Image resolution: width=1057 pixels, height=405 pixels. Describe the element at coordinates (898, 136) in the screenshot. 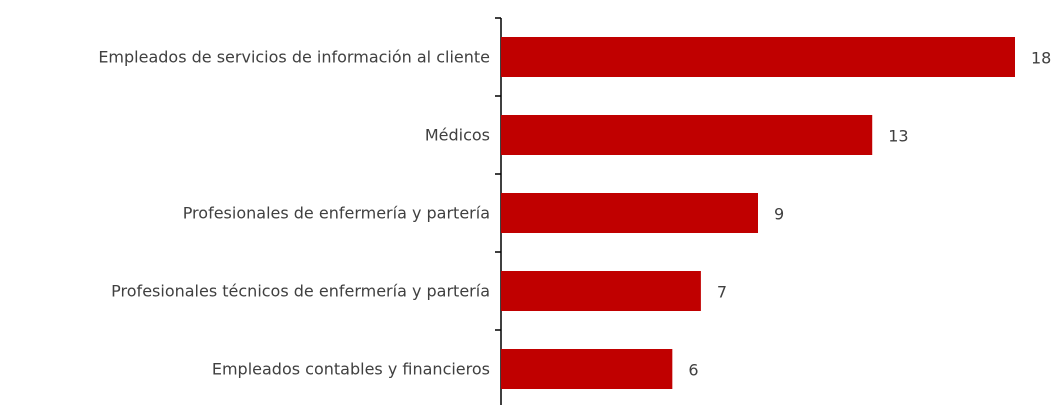

I see `data-label: 13` at that location.